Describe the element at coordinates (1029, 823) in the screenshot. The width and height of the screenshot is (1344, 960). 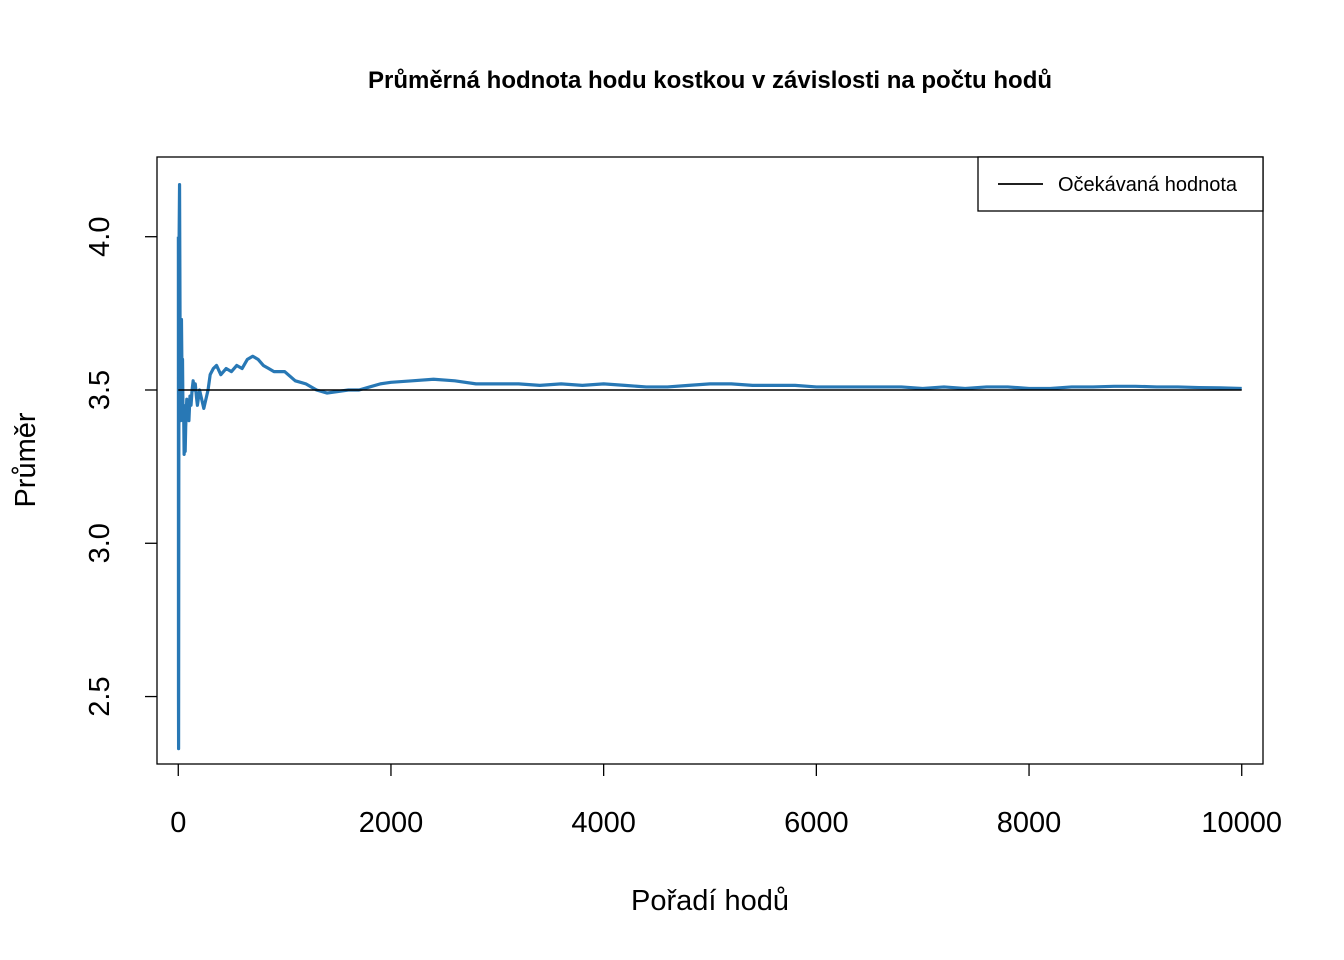
I see `x-tick-label: 8000` at that location.